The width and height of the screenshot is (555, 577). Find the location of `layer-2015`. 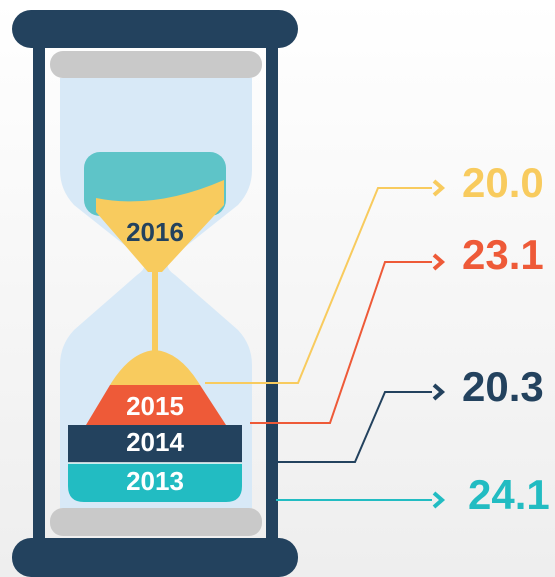

layer-2015 is located at coordinates (156, 405).